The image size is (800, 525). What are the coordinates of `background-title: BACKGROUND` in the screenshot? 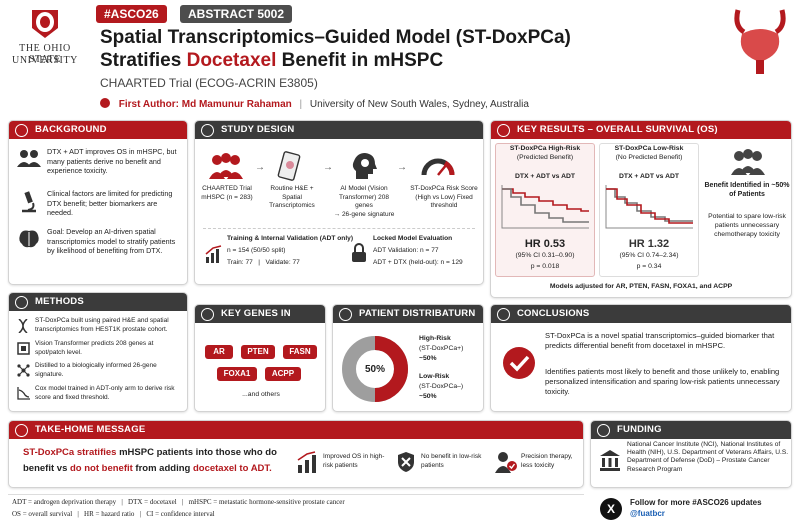 It's located at (71, 129).